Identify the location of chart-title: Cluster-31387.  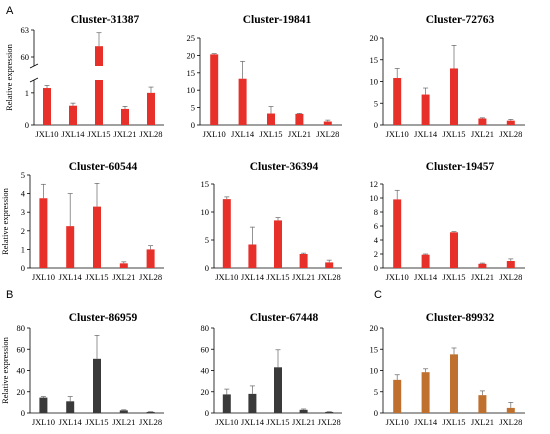
(105, 20).